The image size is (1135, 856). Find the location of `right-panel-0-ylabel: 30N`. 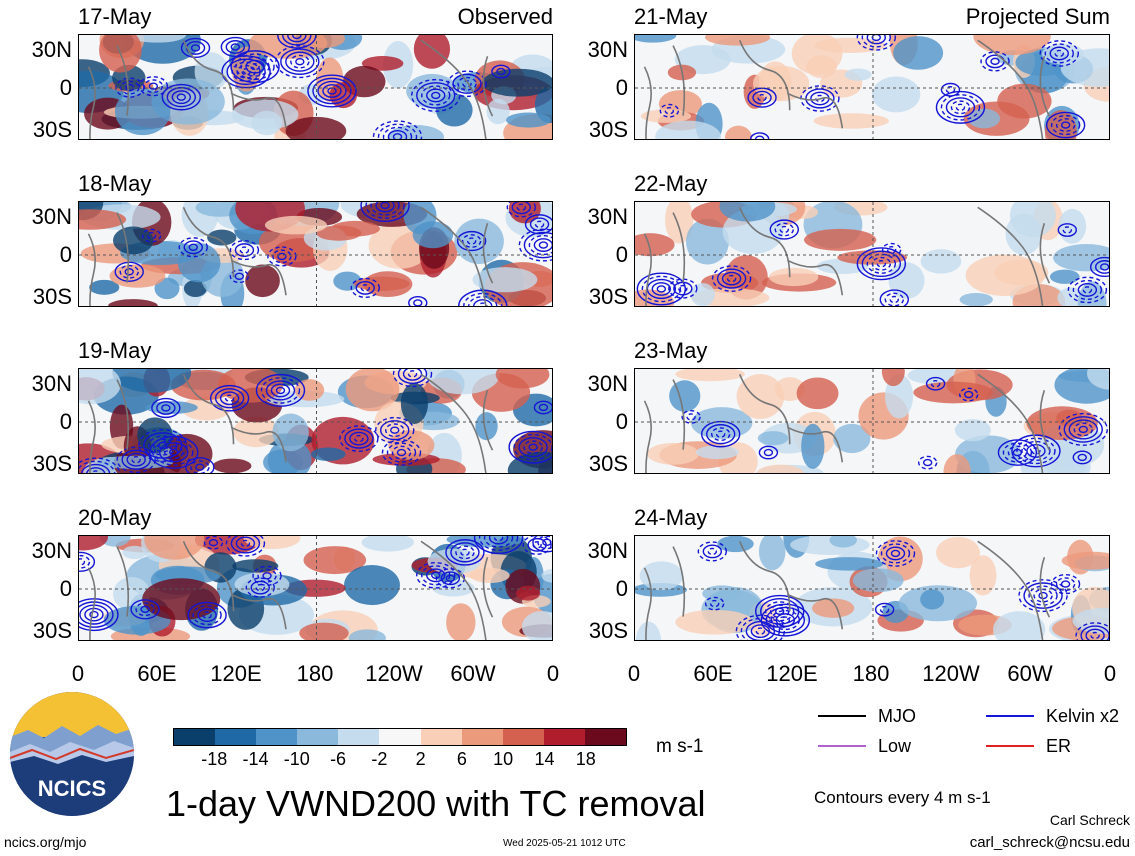

right-panel-0-ylabel: 30N is located at coordinates (607, 49).